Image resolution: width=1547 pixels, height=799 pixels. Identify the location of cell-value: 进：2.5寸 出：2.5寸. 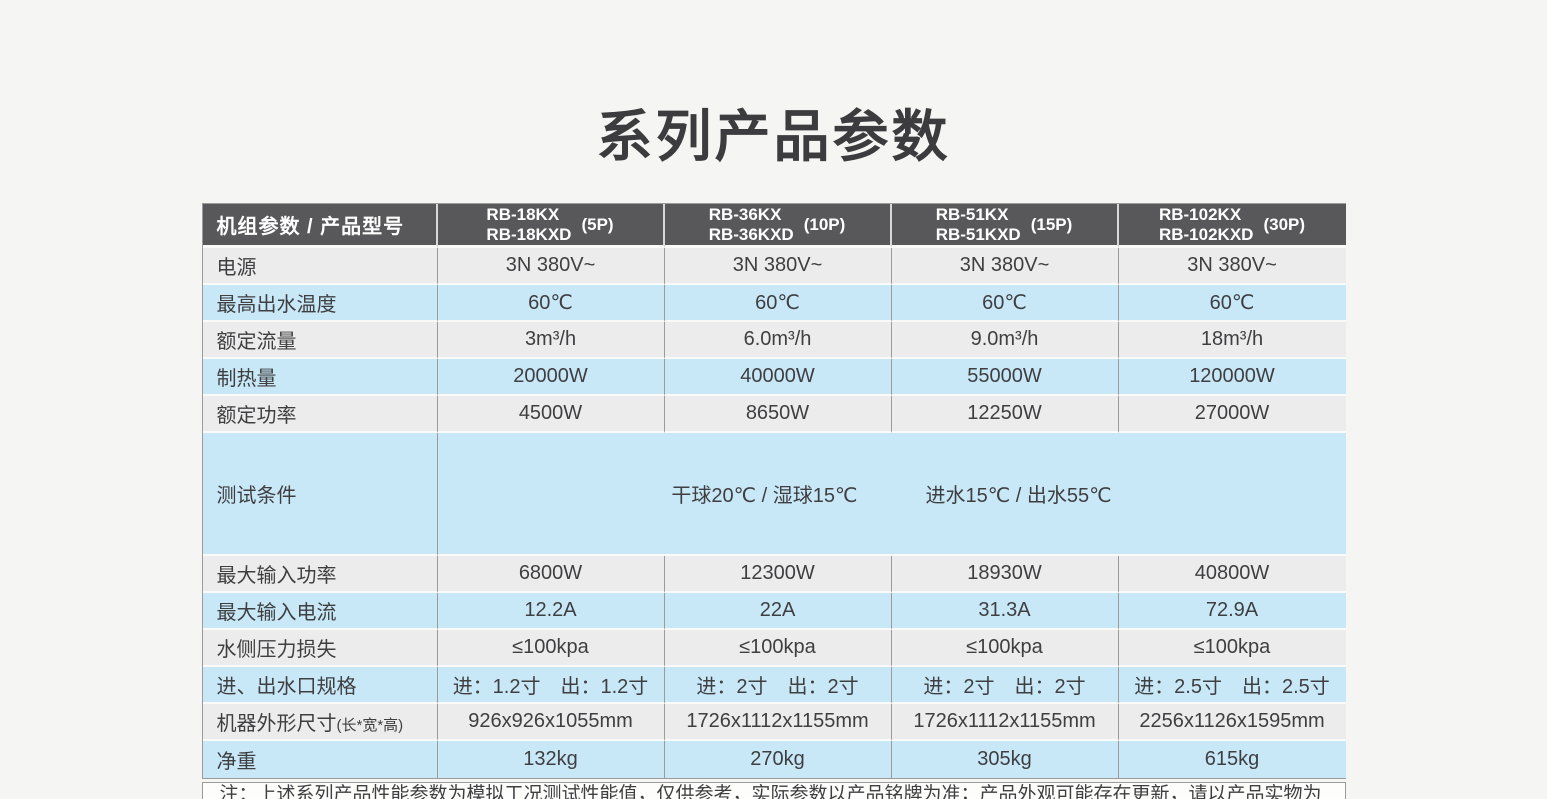
(1232, 685).